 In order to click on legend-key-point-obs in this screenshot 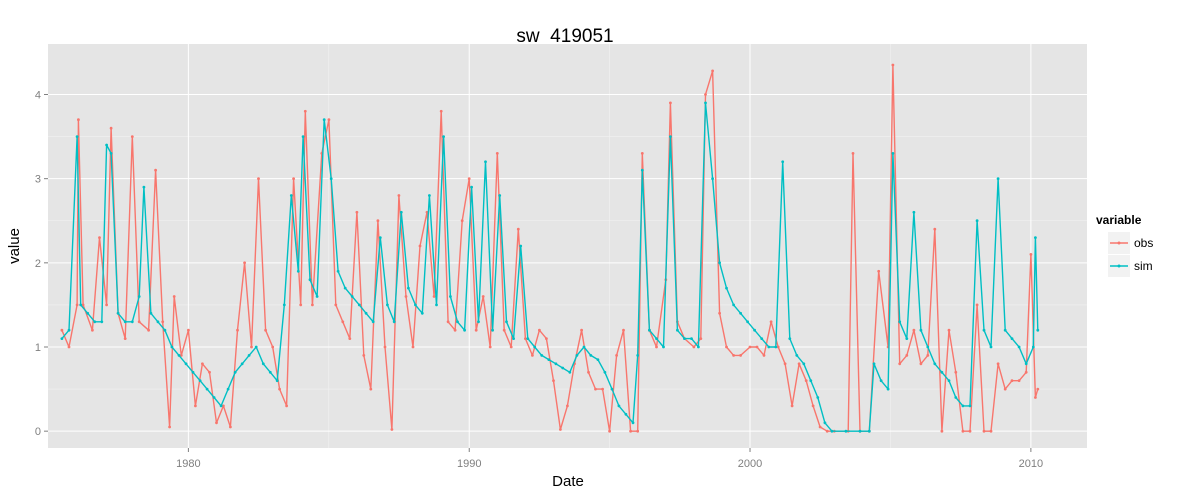, I will do `click(1119, 243)`.